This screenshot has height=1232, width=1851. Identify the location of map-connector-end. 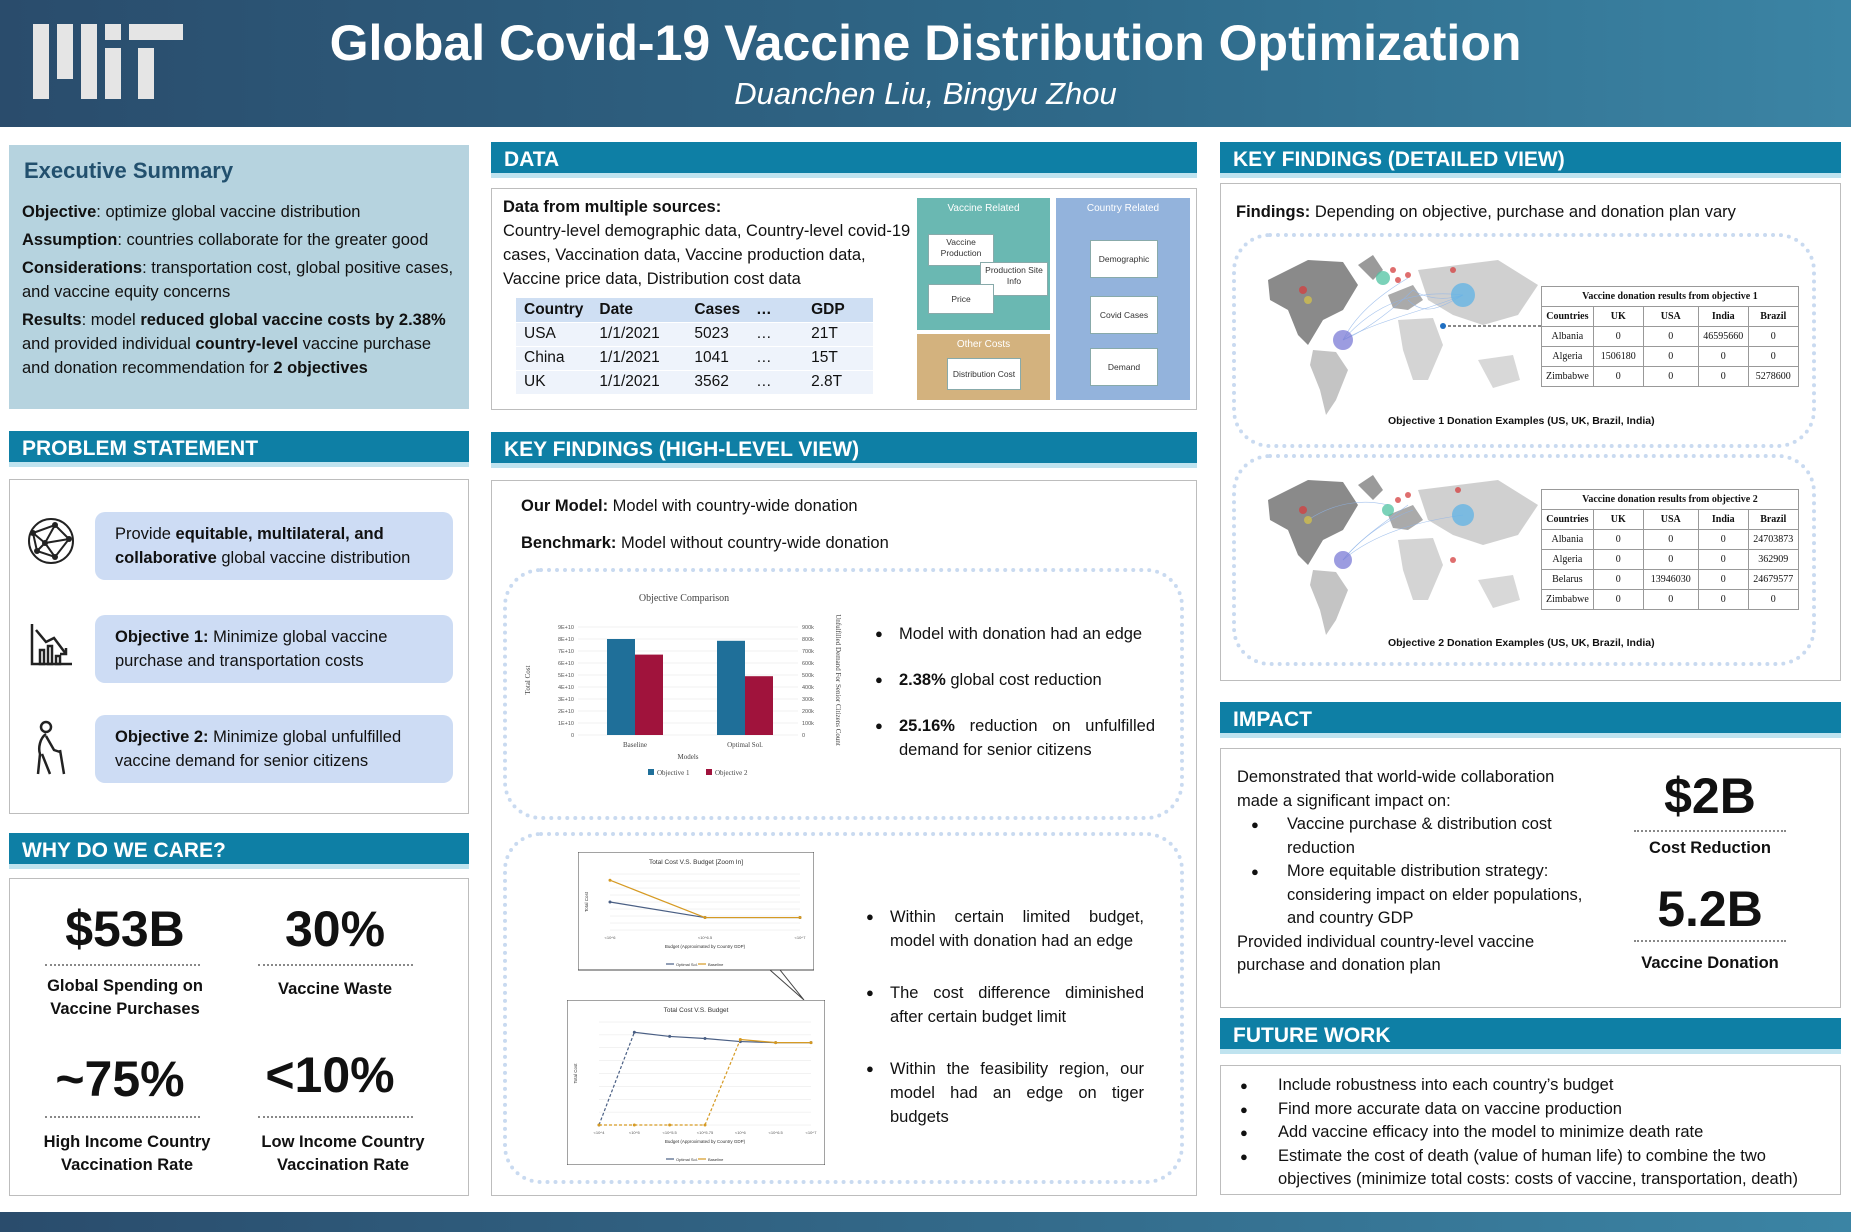
(1443, 326).